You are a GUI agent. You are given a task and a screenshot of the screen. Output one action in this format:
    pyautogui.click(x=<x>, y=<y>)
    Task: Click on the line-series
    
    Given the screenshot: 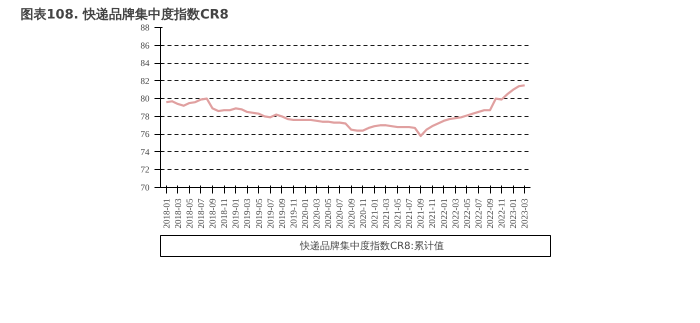 What is the action you would take?
    pyautogui.click(x=345, y=111)
    